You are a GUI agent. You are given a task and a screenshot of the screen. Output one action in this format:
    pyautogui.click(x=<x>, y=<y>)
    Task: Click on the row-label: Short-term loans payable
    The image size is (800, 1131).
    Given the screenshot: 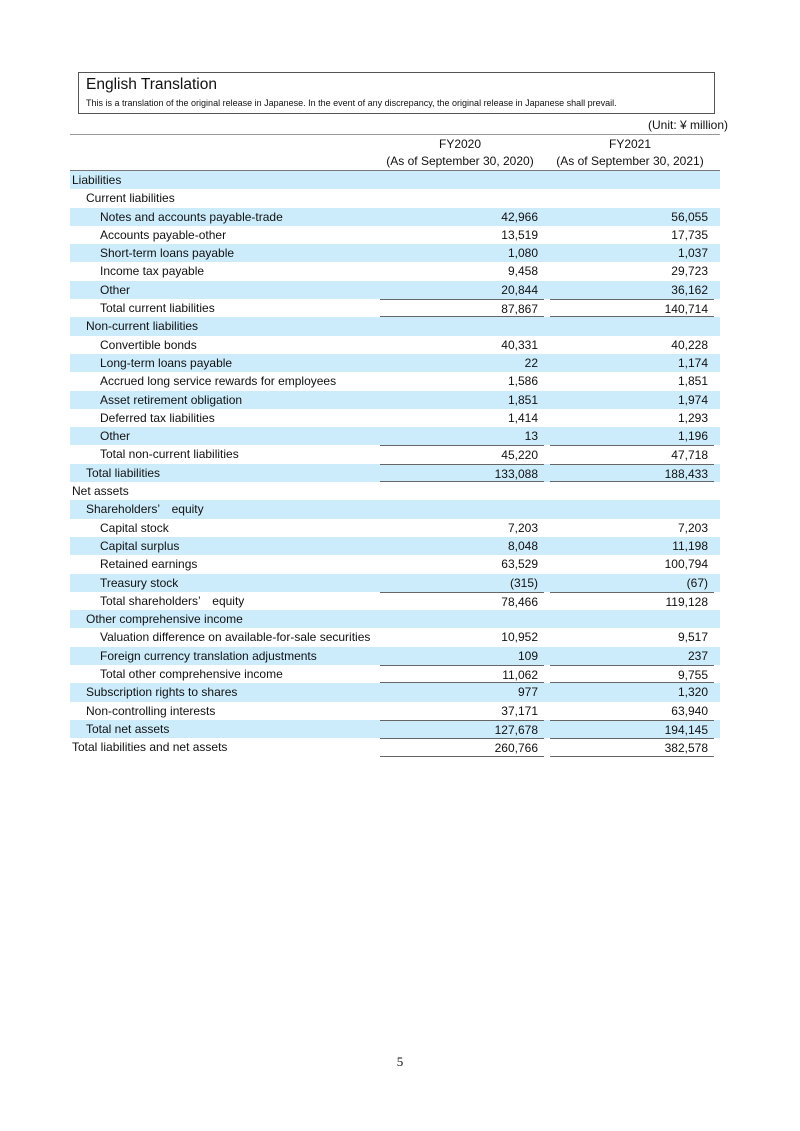 What is the action you would take?
    pyautogui.click(x=167, y=253)
    